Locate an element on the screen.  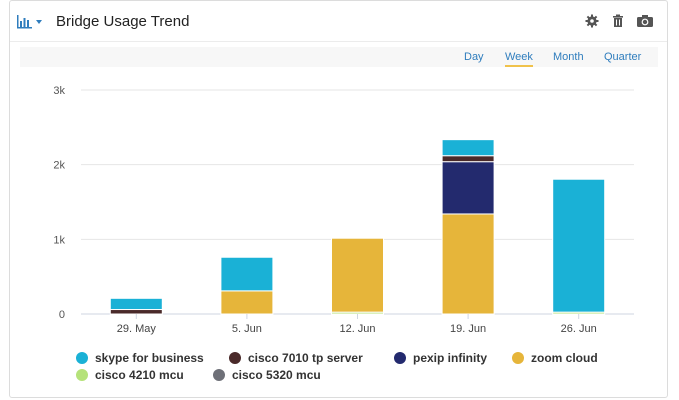
legend-item: cisco 4210 mcu is located at coordinates (130, 375).